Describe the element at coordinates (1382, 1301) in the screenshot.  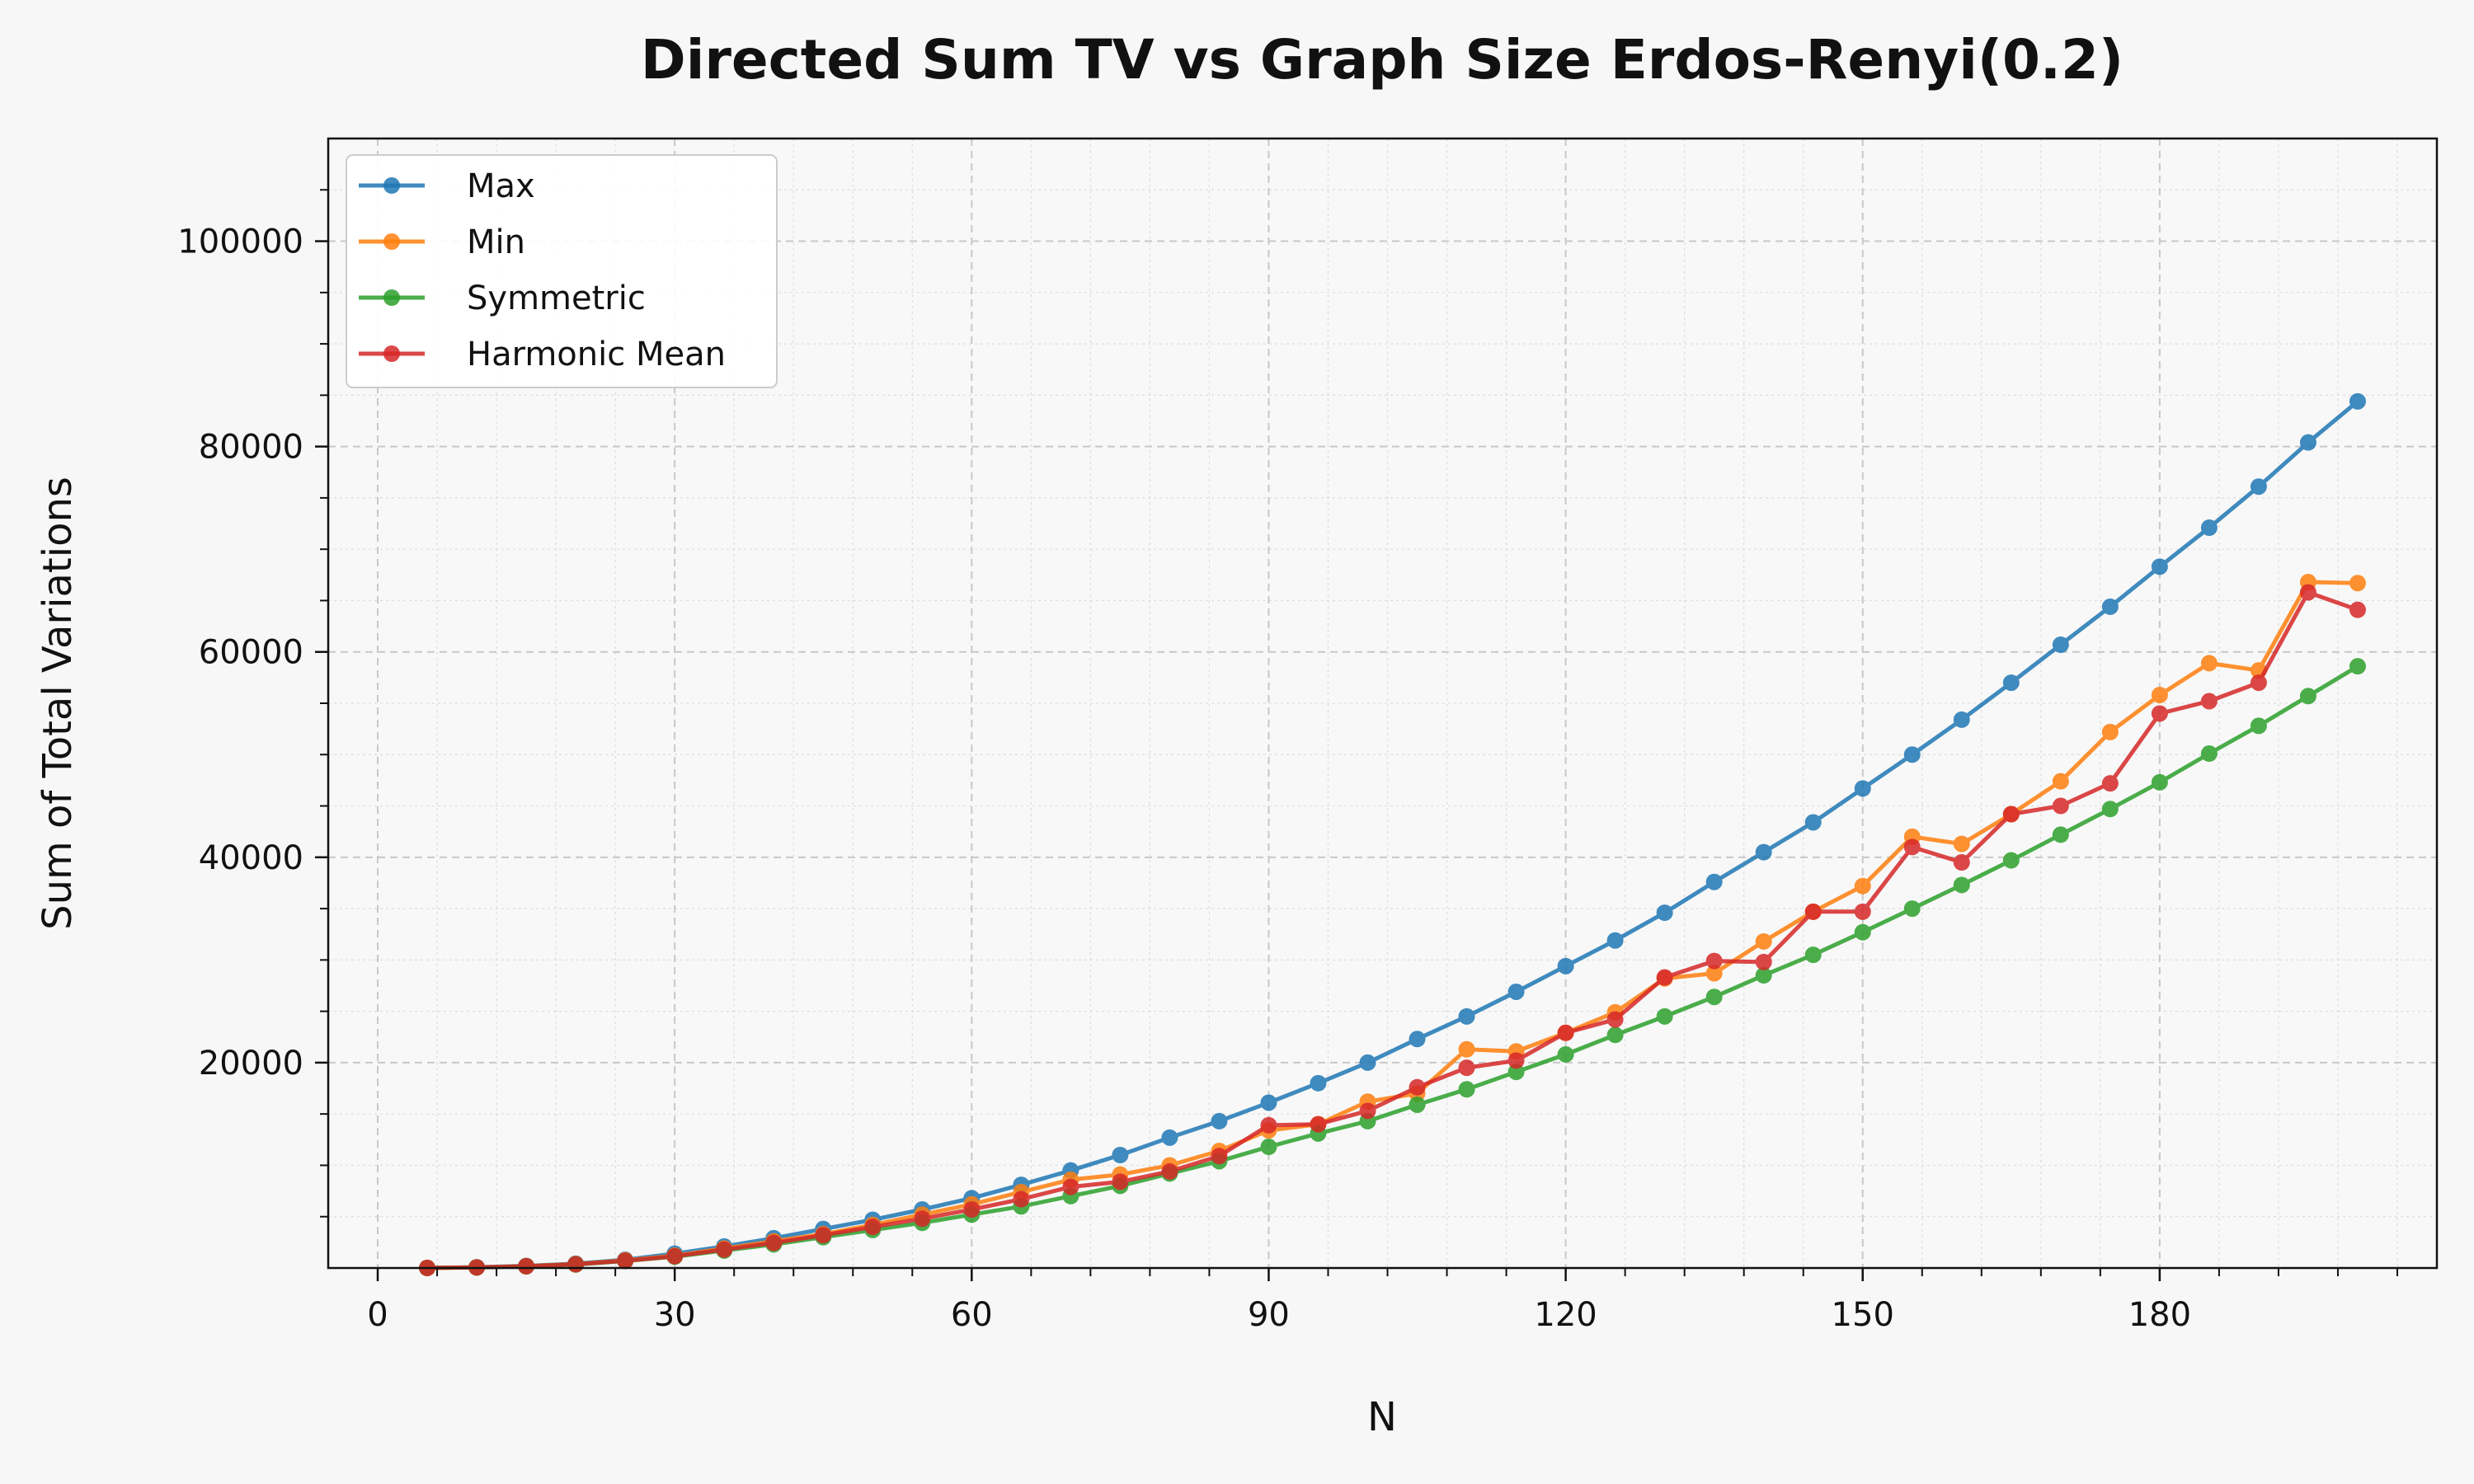
I see `x-axis: 0 30 60 90 120 150 180` at that location.